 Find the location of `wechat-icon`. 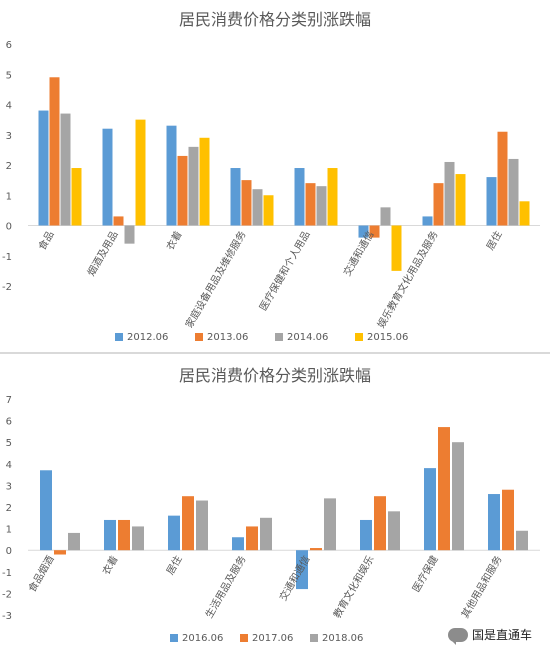

wechat-icon is located at coordinates (457, 636).